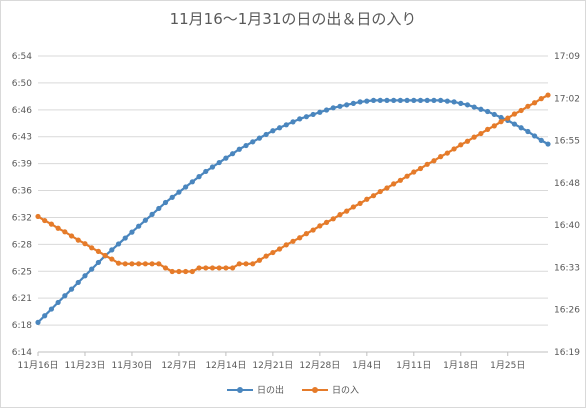  What do you see at coordinates (567, 311) in the screenshot?
I see `right-tick-label: 16:26` at bounding box center [567, 311].